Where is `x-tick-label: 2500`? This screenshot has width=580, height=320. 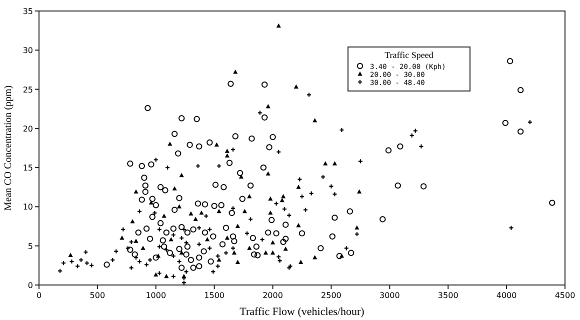
x-tick-label: 2500 is located at coordinates (331, 295).